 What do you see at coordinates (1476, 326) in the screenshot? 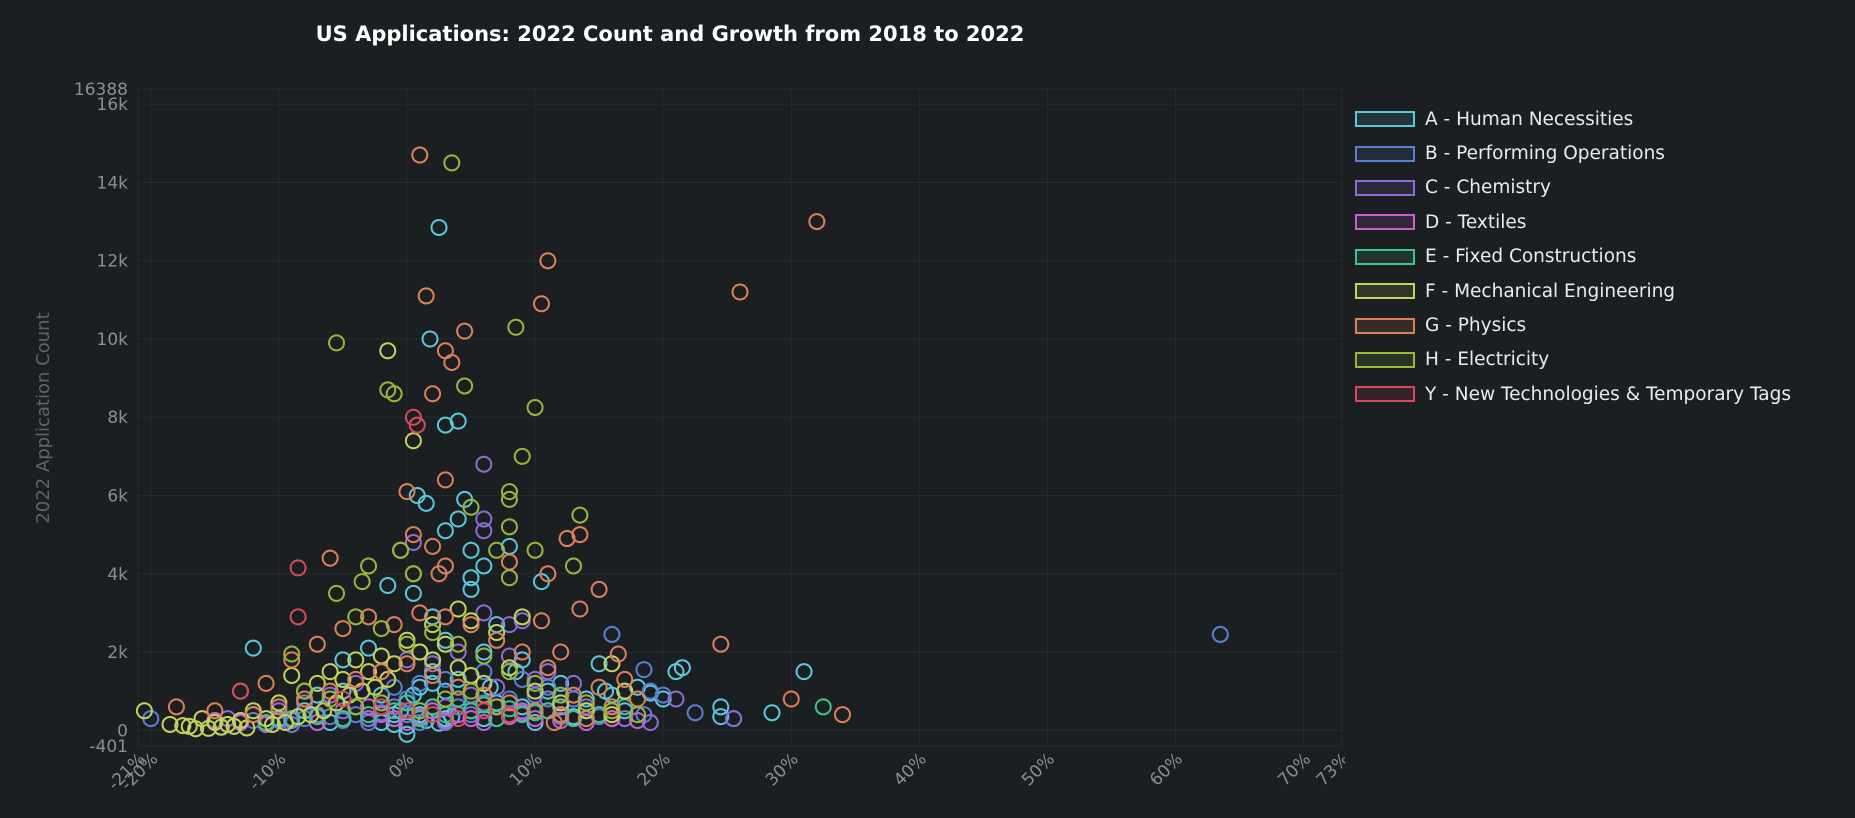
I see `legend-label: G - Physics` at bounding box center [1476, 326].